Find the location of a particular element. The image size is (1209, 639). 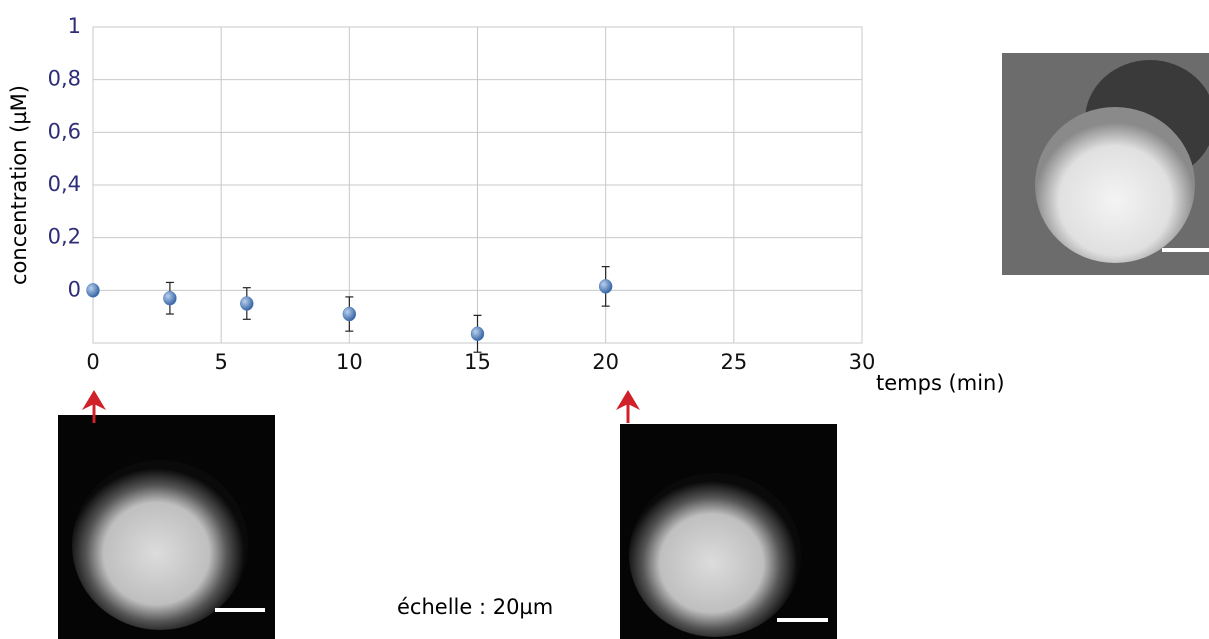

y-tick-label: 0,2 is located at coordinates (64, 237).